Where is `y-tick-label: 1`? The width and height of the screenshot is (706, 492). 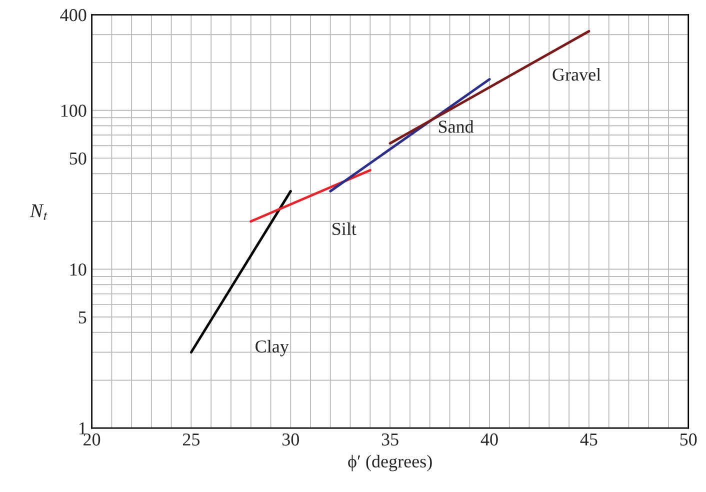 y-tick-label: 1 is located at coordinates (82, 428).